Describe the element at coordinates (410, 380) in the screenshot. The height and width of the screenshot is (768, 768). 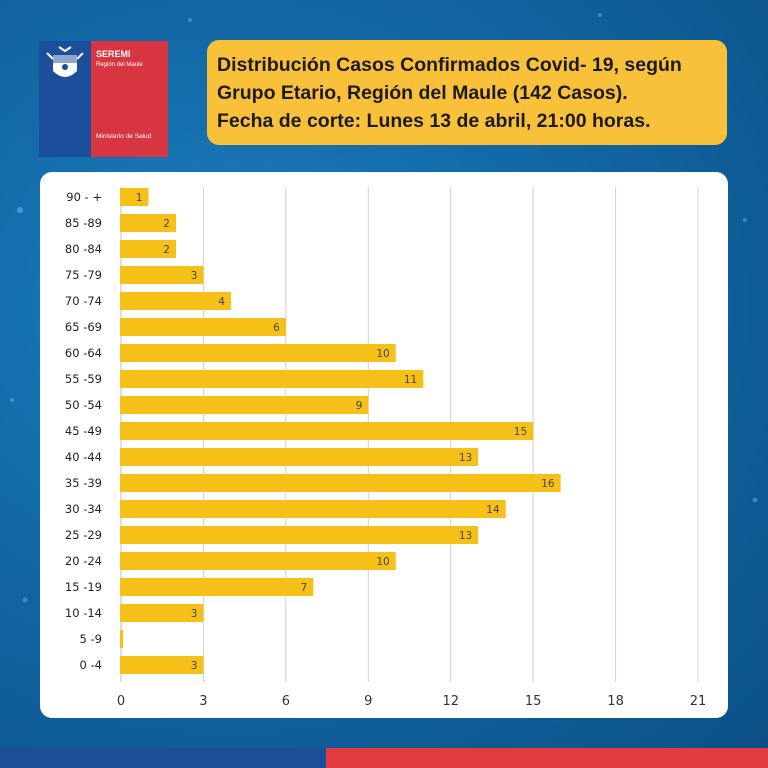
I see `data-label: 11` at that location.